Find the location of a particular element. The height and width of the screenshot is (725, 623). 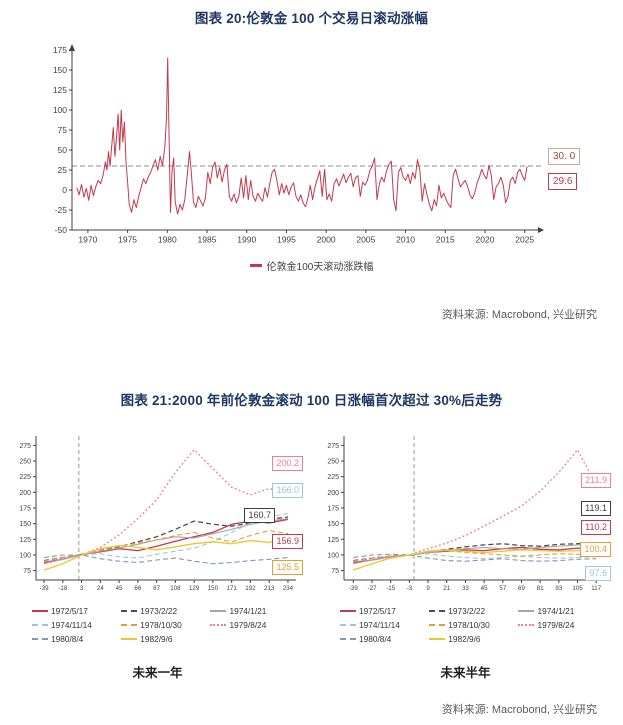

legend-item: 1978/10/30 is located at coordinates (165, 625).